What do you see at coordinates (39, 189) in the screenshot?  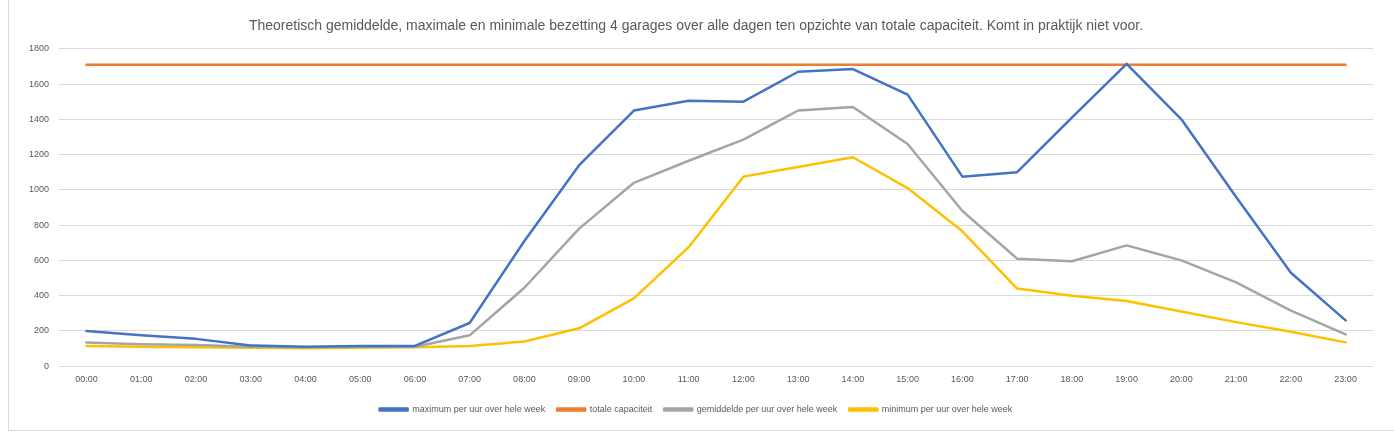 I see `y-tick-label: 1000` at bounding box center [39, 189].